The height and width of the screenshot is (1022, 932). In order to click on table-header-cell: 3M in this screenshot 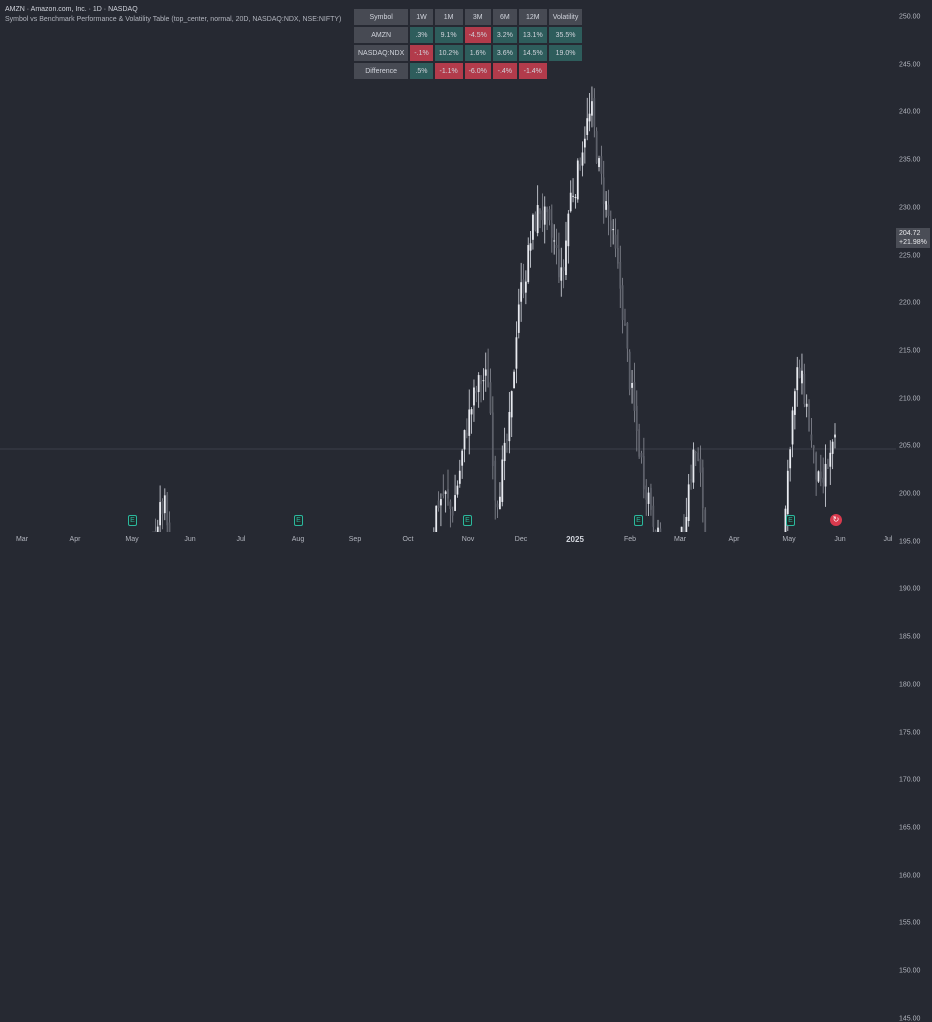, I will do `click(478, 17)`.